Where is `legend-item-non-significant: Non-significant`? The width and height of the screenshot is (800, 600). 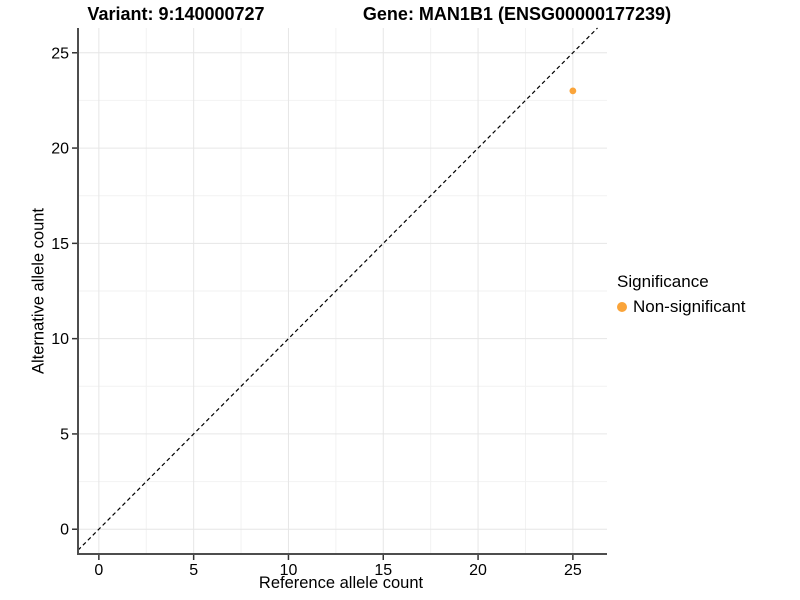 legend-item-non-significant: Non-significant is located at coordinates (681, 307).